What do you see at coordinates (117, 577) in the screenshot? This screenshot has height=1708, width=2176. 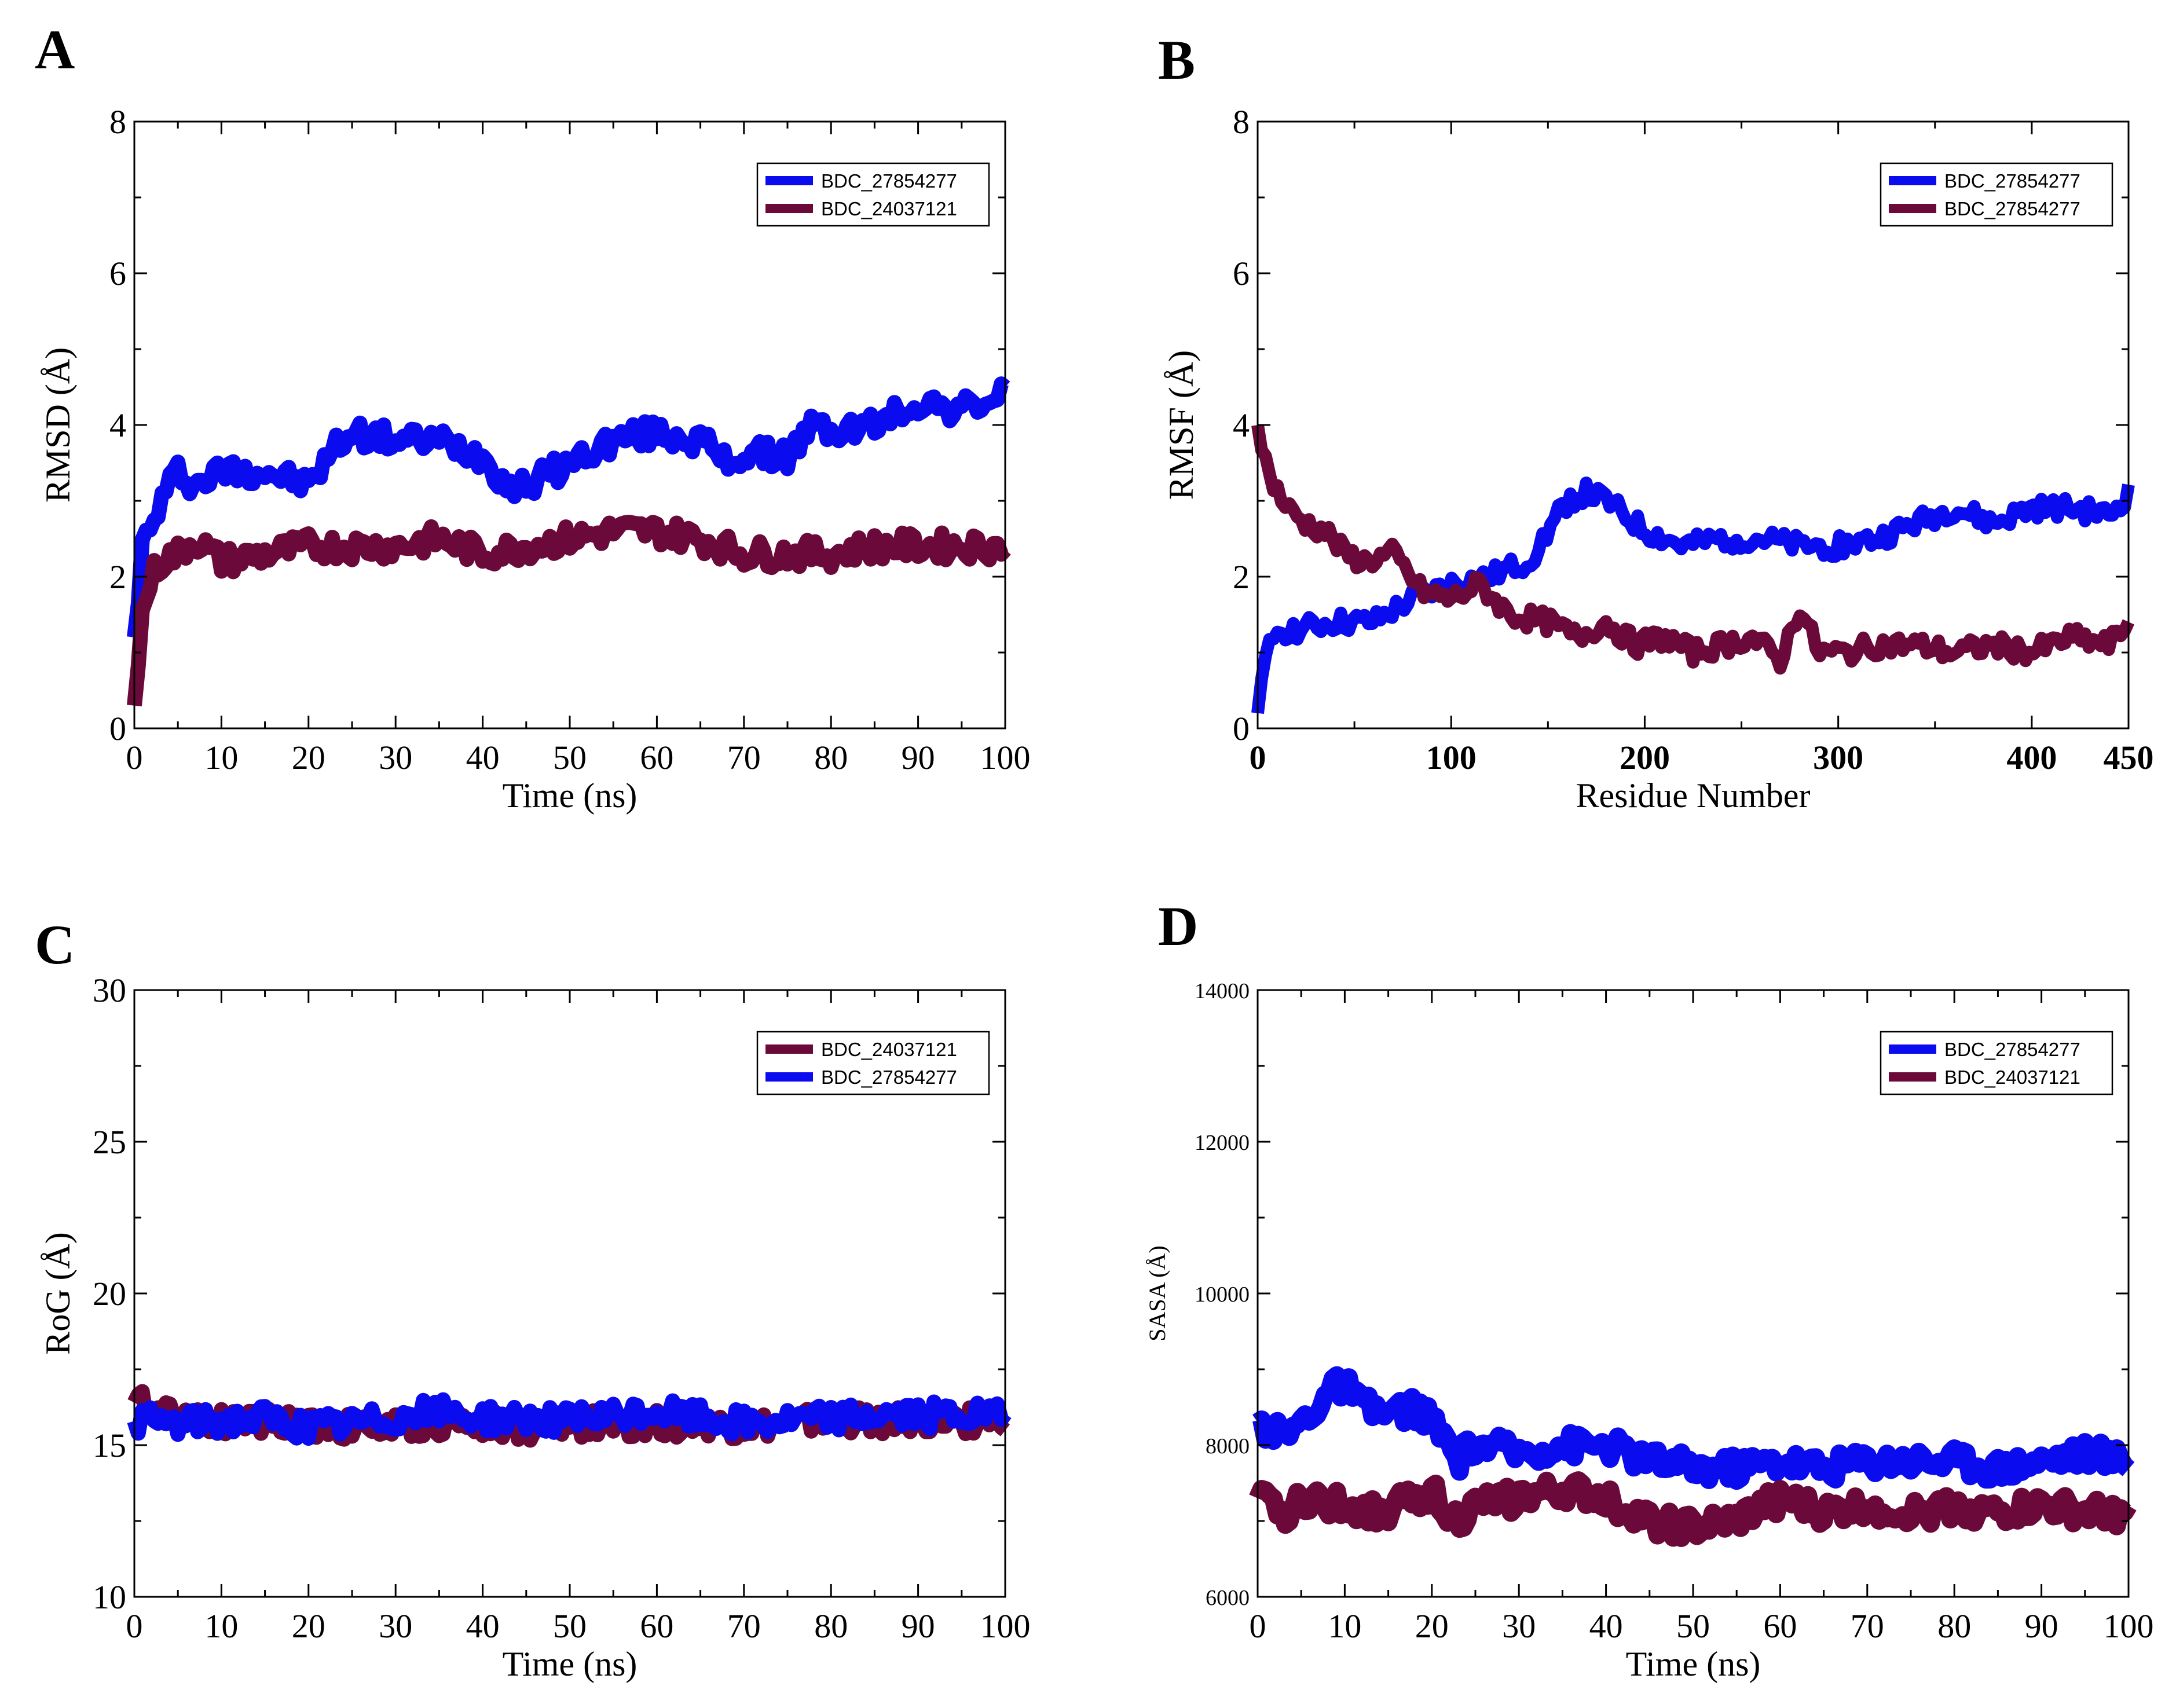 I see `panel-a-y-tick-label: 2` at bounding box center [117, 577].